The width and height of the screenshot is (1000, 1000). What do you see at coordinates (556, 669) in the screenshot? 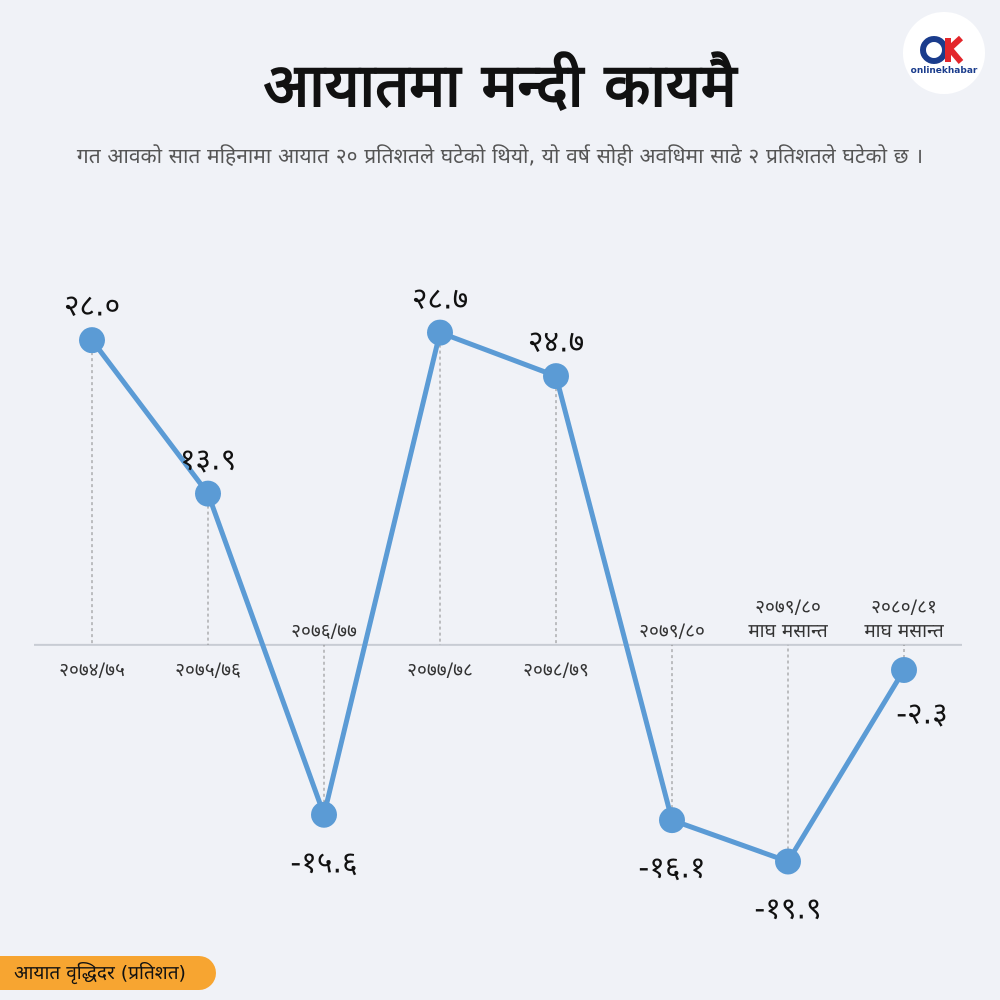
I see `x-tick-label: २०७८/७९` at bounding box center [556, 669].